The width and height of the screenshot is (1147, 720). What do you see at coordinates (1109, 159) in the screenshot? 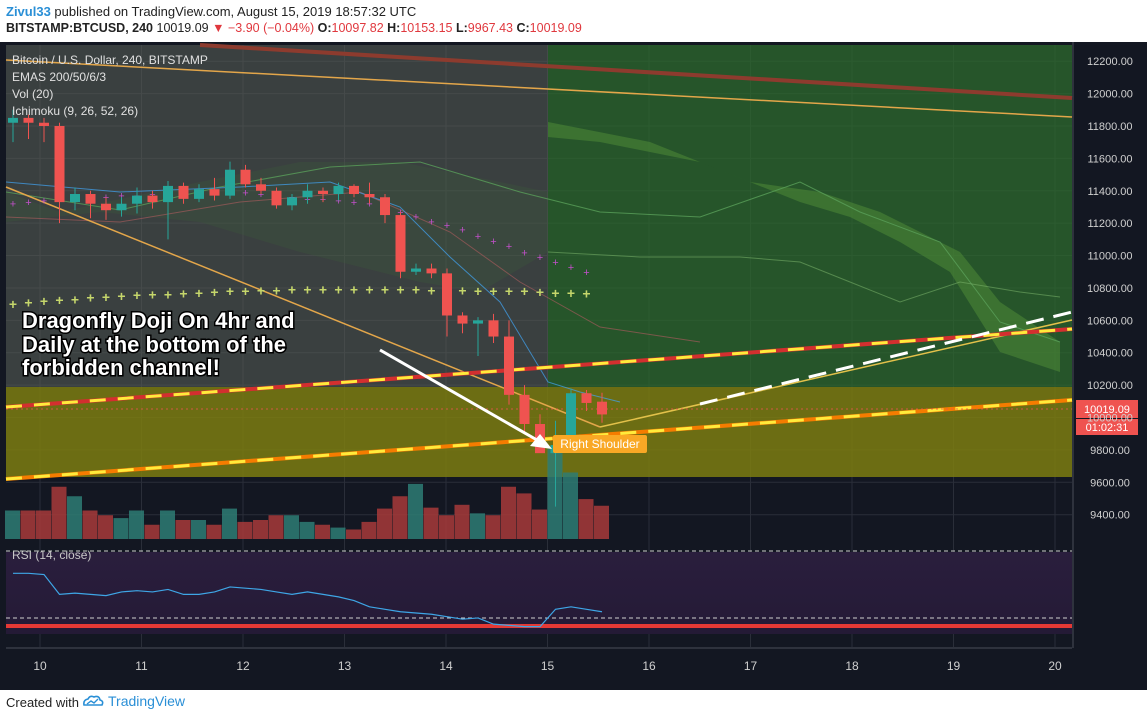
I see `price-tick-label: 11600.00` at bounding box center [1109, 159].